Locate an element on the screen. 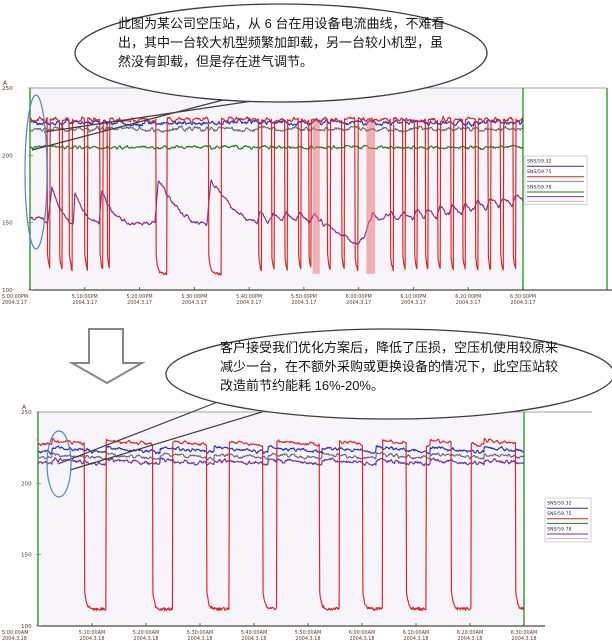 Image resolution: width=612 pixels, height=641 pixels. down-arrow-icon is located at coordinates (107, 356).